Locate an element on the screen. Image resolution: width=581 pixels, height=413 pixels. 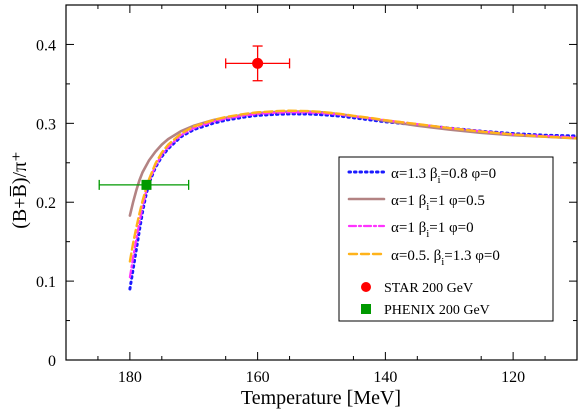
y-tick-label: 0 is located at coordinates (52, 361).